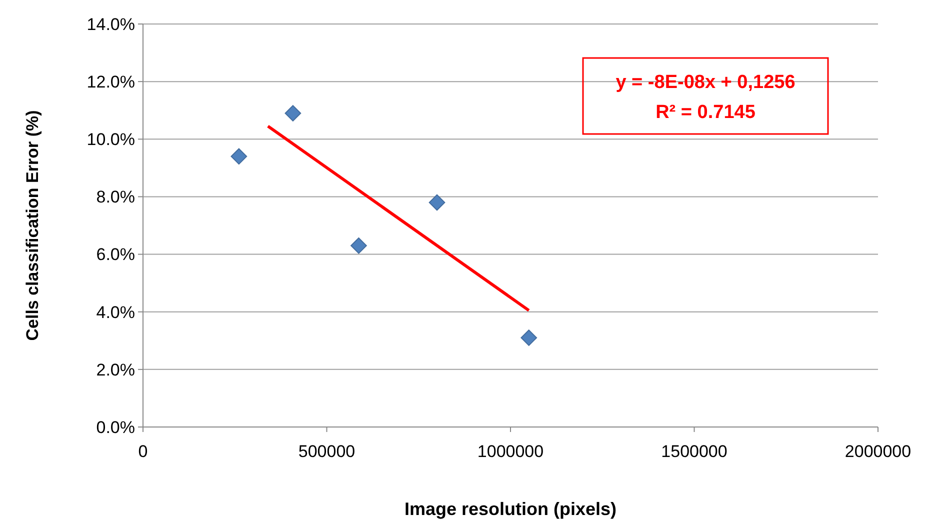 The image size is (938, 531). I want to click on x-tick-label: 1500000, so click(694, 451).